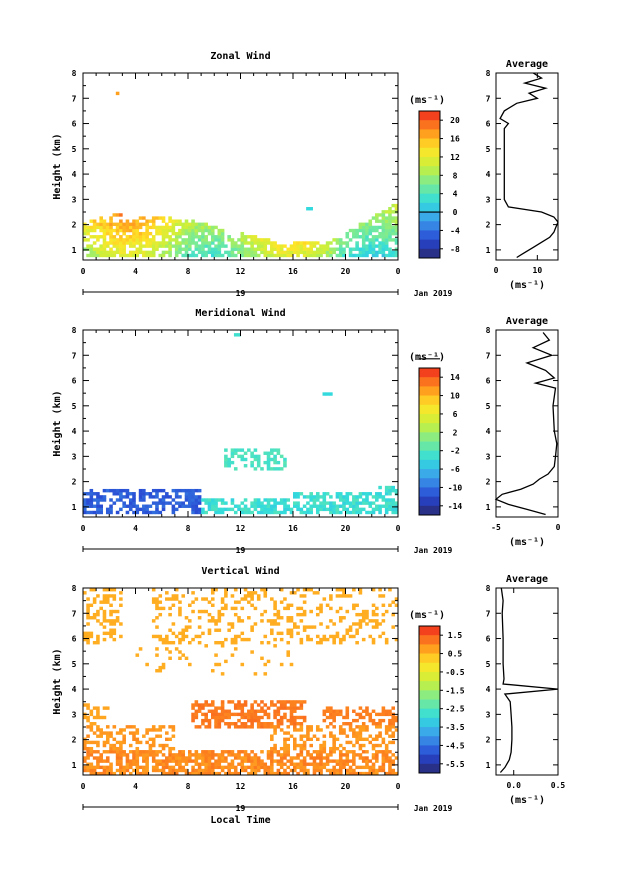  What do you see at coordinates (455, 506) in the screenshot?
I see `colorbar-tick-label: -14` at bounding box center [455, 506].